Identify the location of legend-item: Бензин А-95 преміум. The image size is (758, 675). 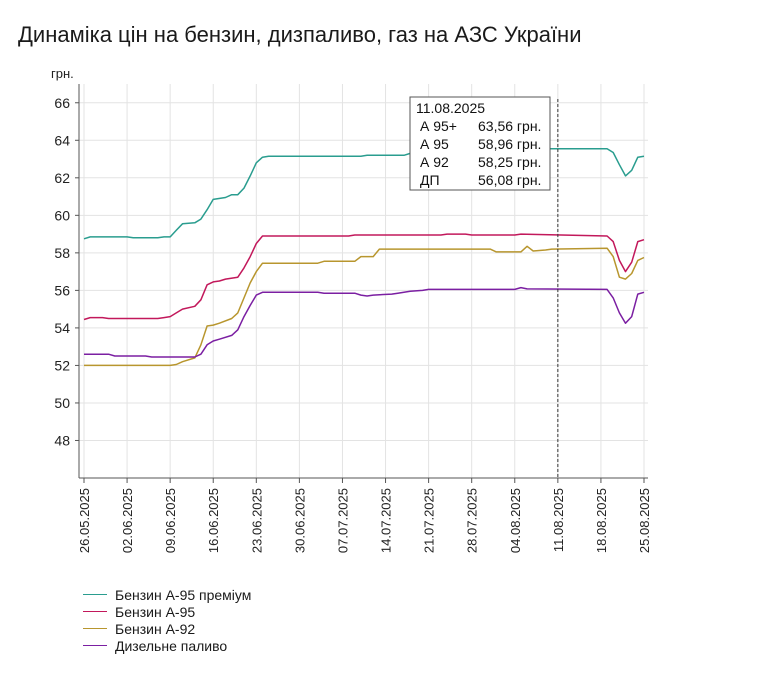
(167, 594).